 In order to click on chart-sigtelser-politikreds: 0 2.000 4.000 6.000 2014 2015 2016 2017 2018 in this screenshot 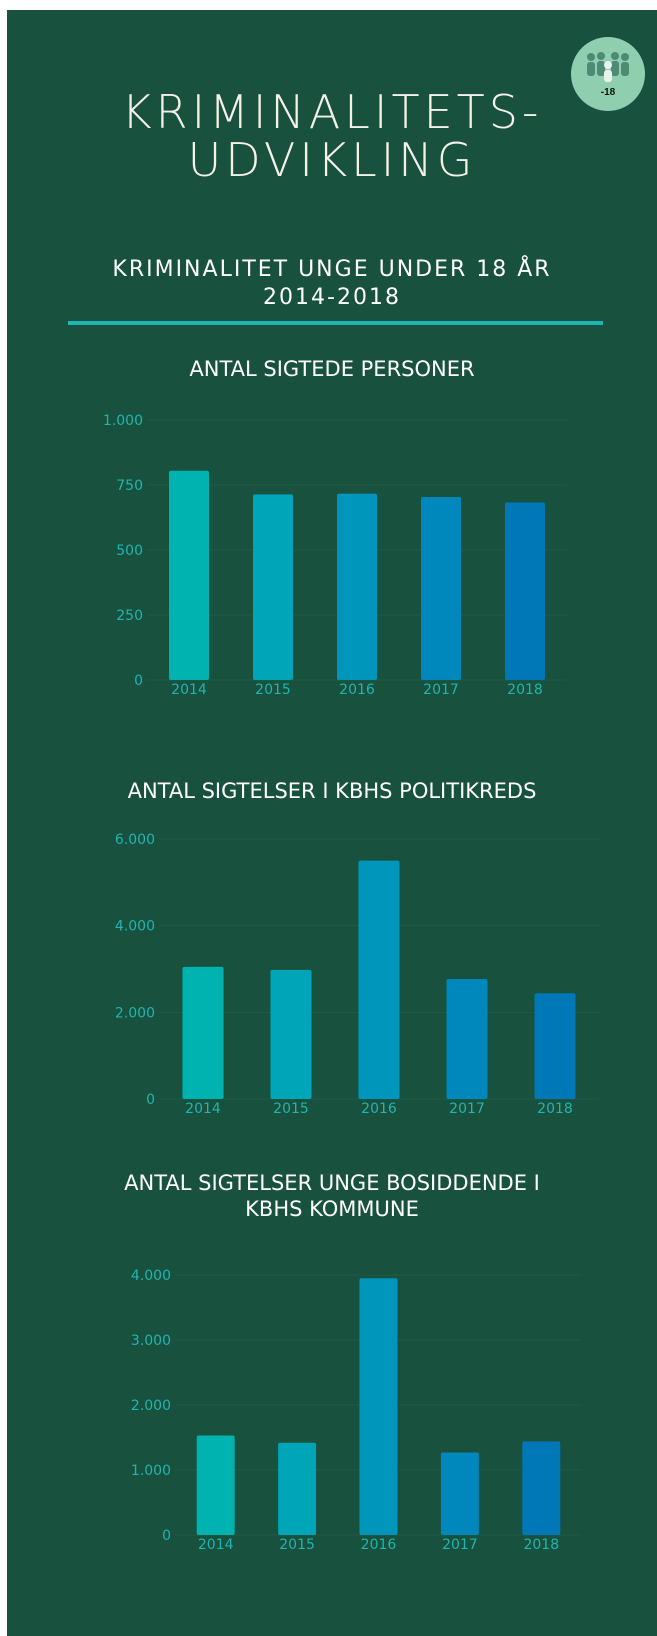, I will do `click(357, 974)`.